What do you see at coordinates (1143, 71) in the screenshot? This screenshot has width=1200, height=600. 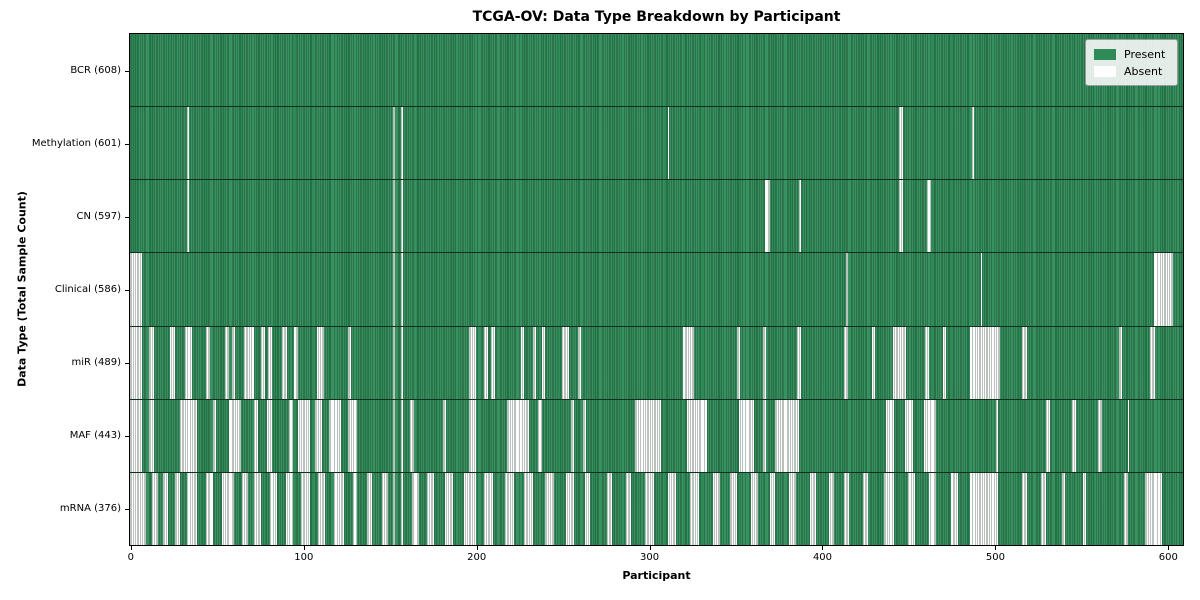 I see `legend-label-absent: Absent` at bounding box center [1143, 71].